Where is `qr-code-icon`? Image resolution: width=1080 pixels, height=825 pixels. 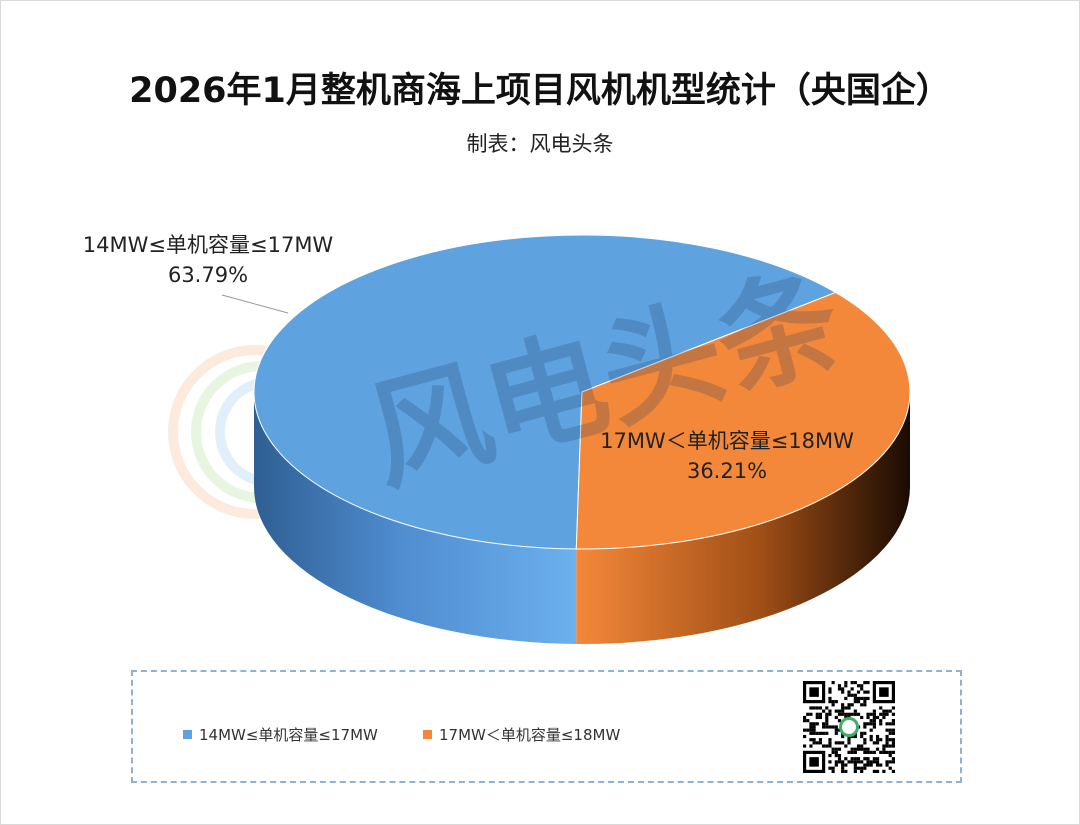 qr-code-icon is located at coordinates (849, 727).